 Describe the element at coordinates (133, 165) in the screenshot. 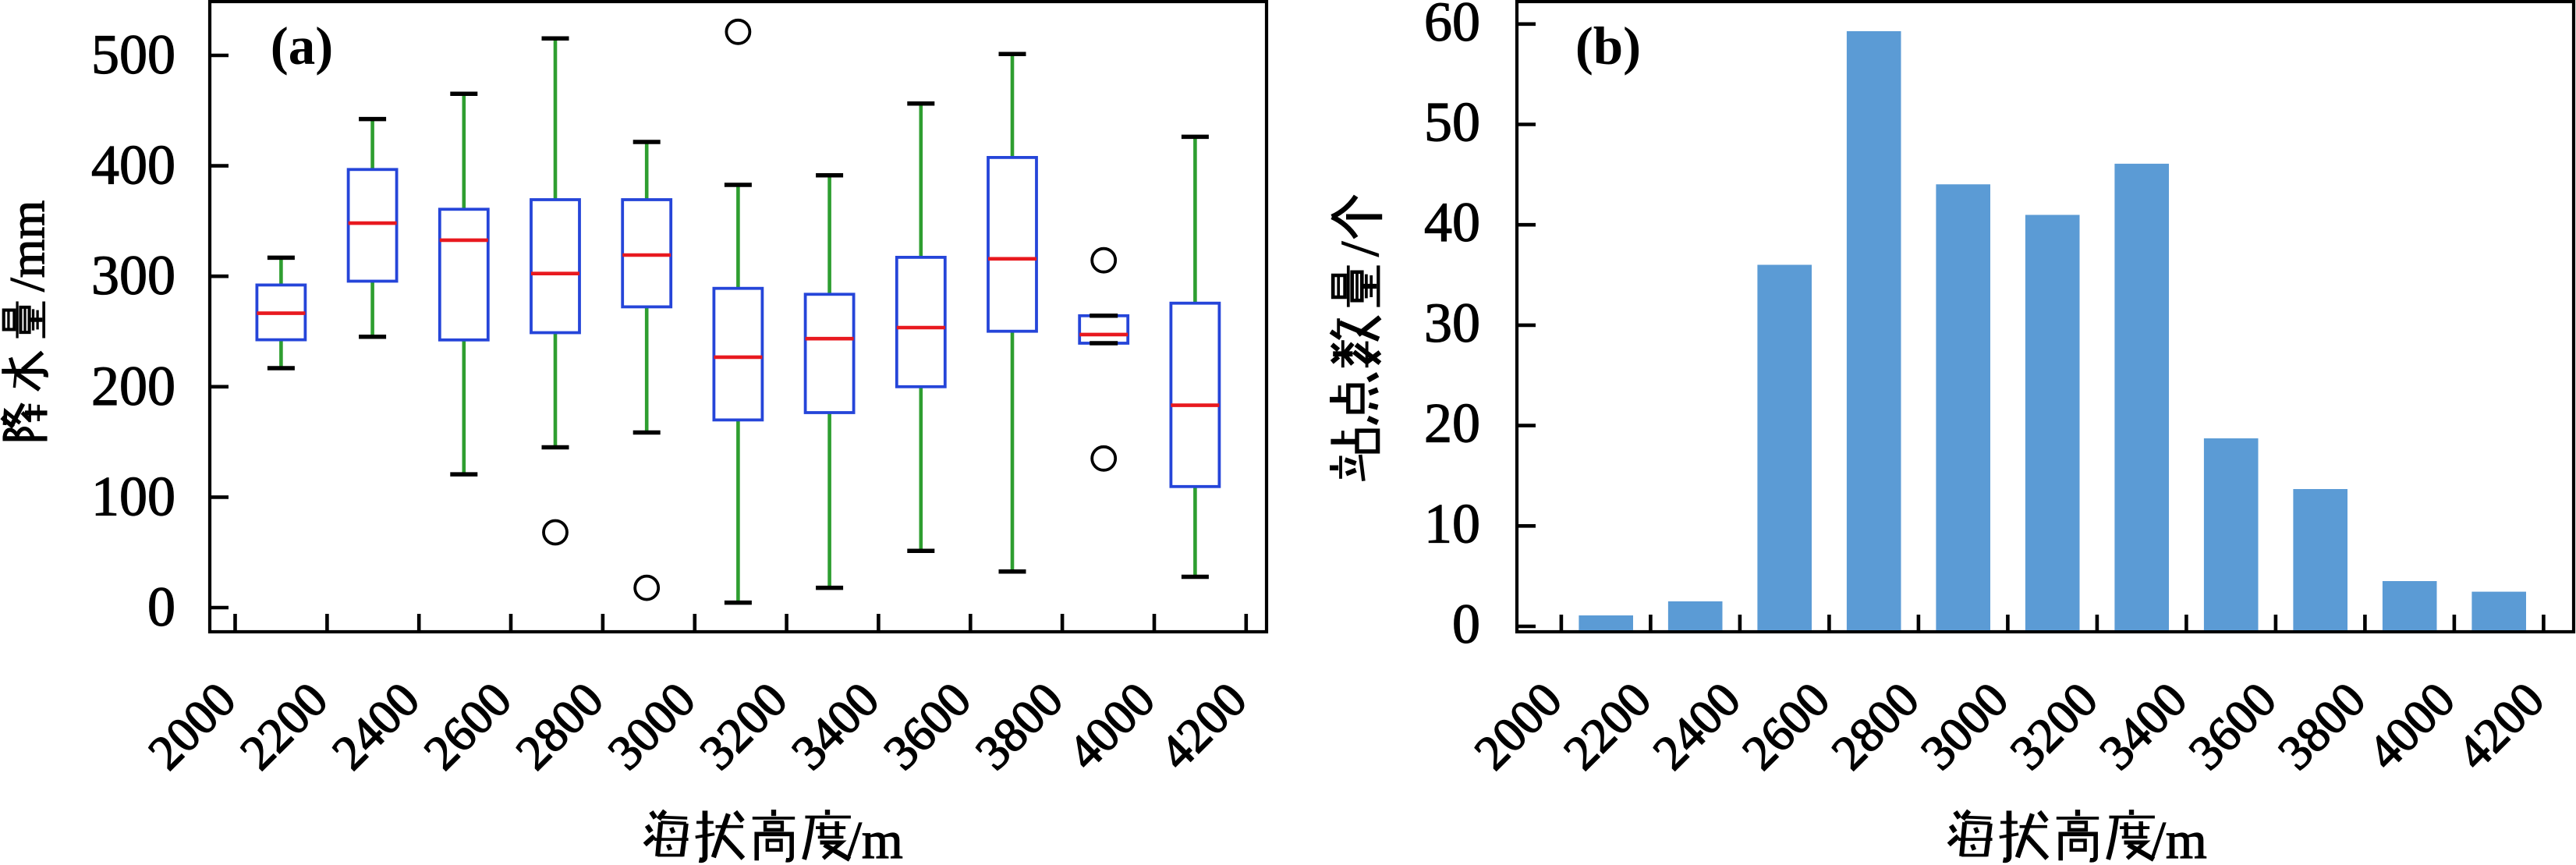

I see `svg-text: 400` at that location.